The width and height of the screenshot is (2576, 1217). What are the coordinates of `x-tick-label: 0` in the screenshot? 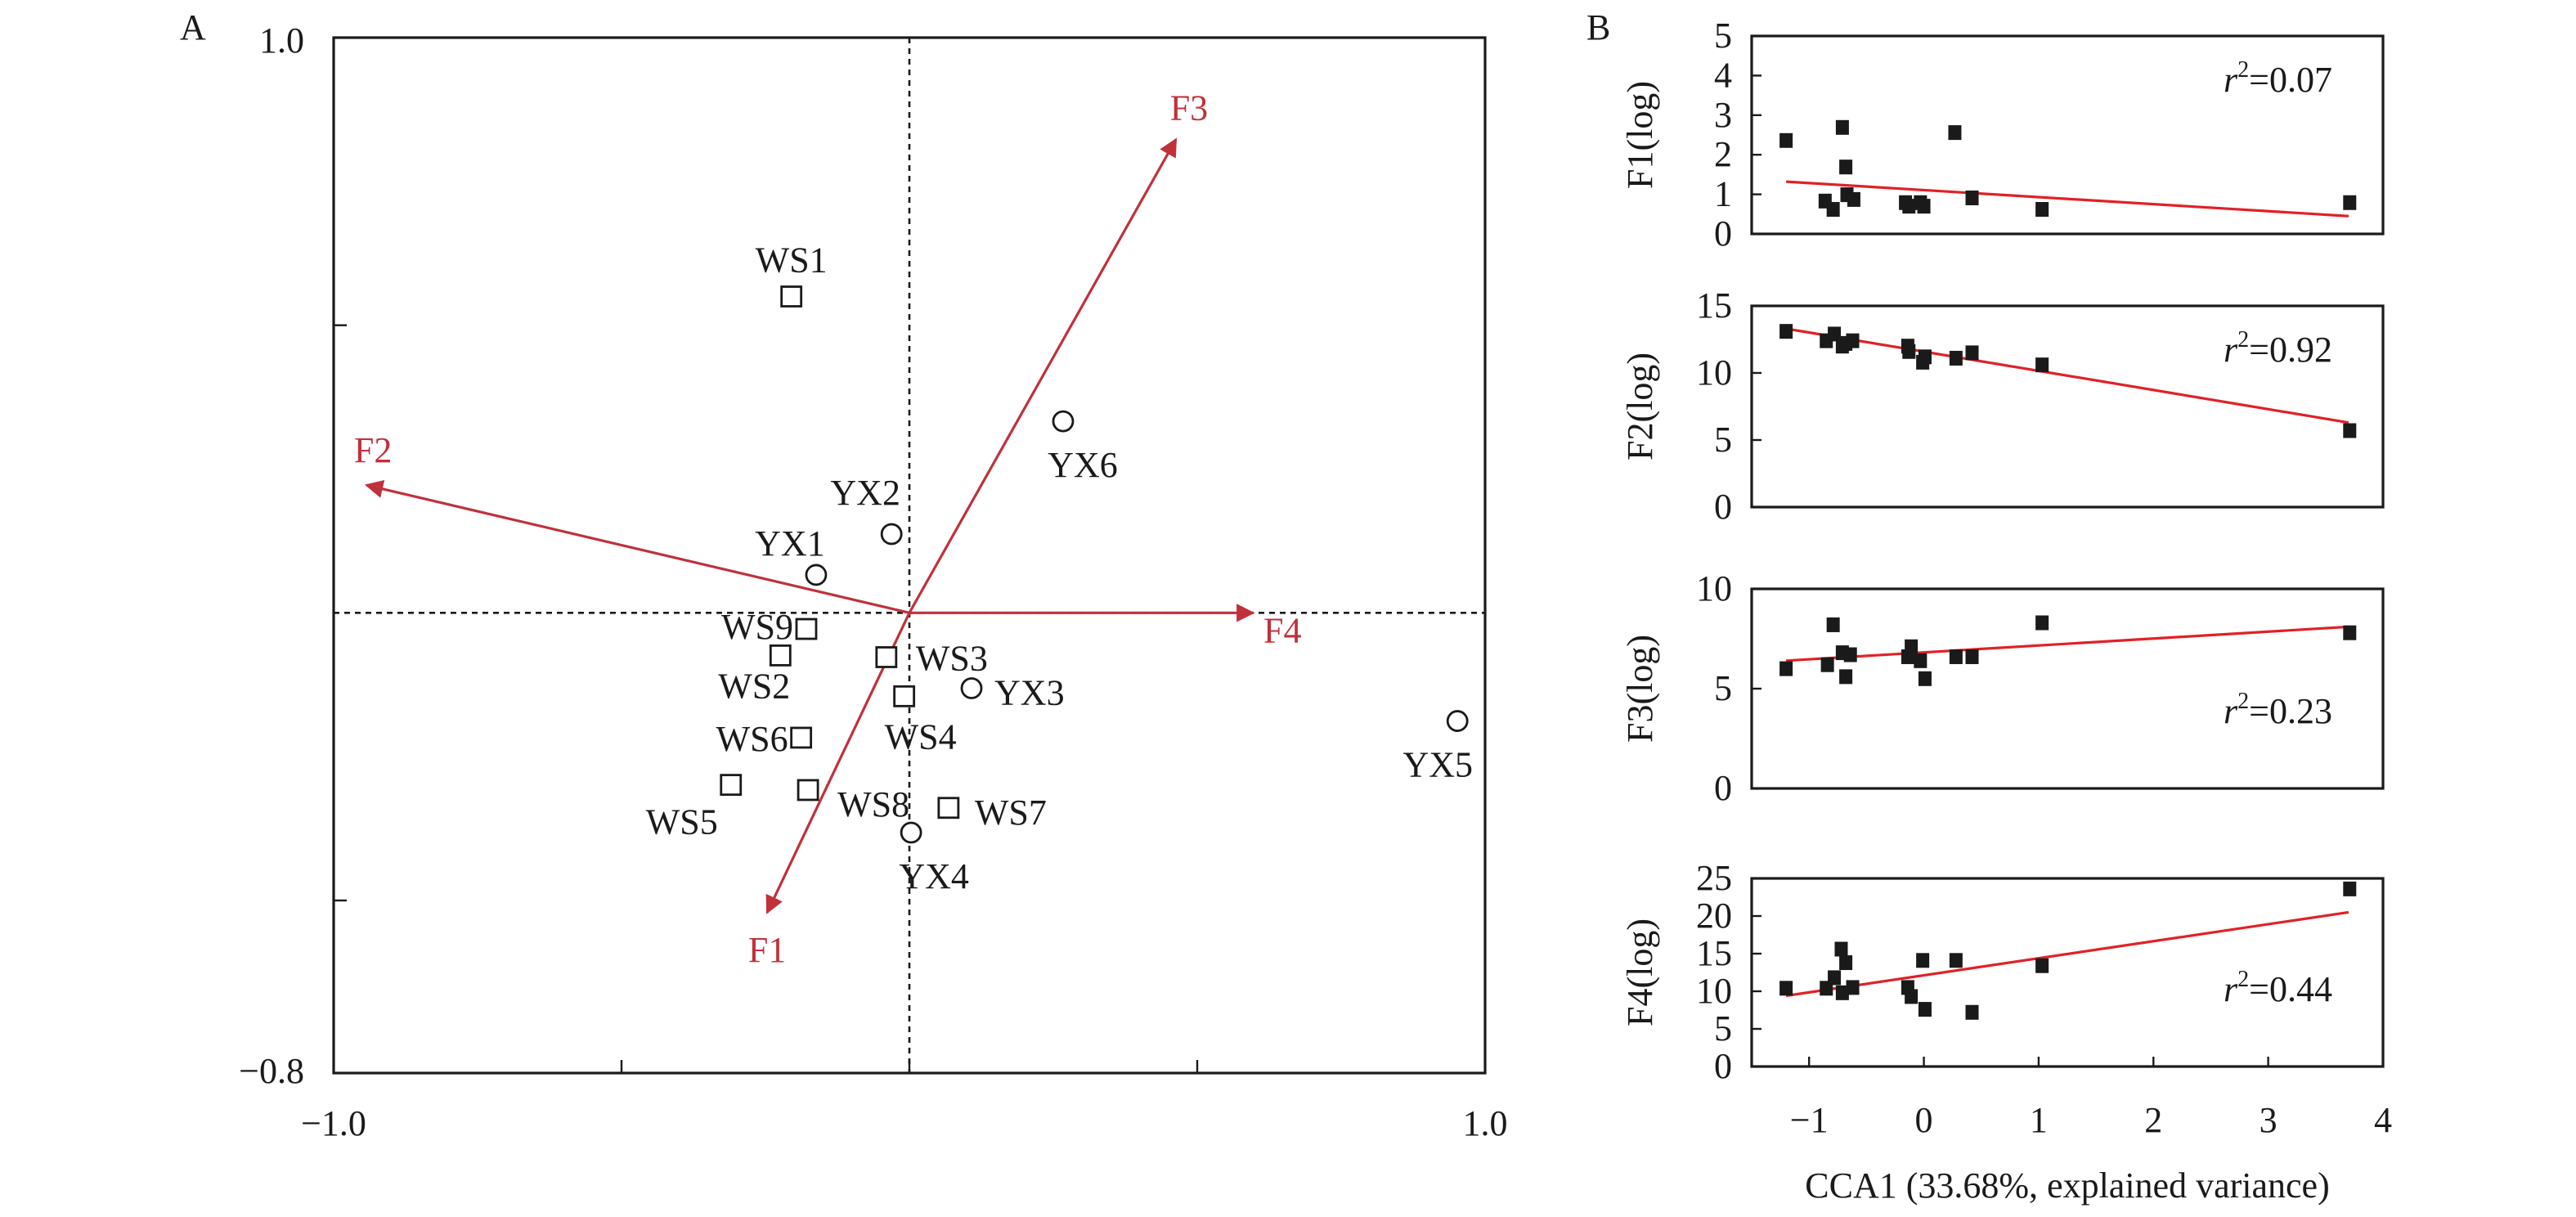 It's located at (1924, 1120).